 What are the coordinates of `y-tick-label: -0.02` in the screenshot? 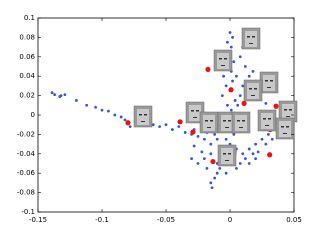 It's located at (26, 134).